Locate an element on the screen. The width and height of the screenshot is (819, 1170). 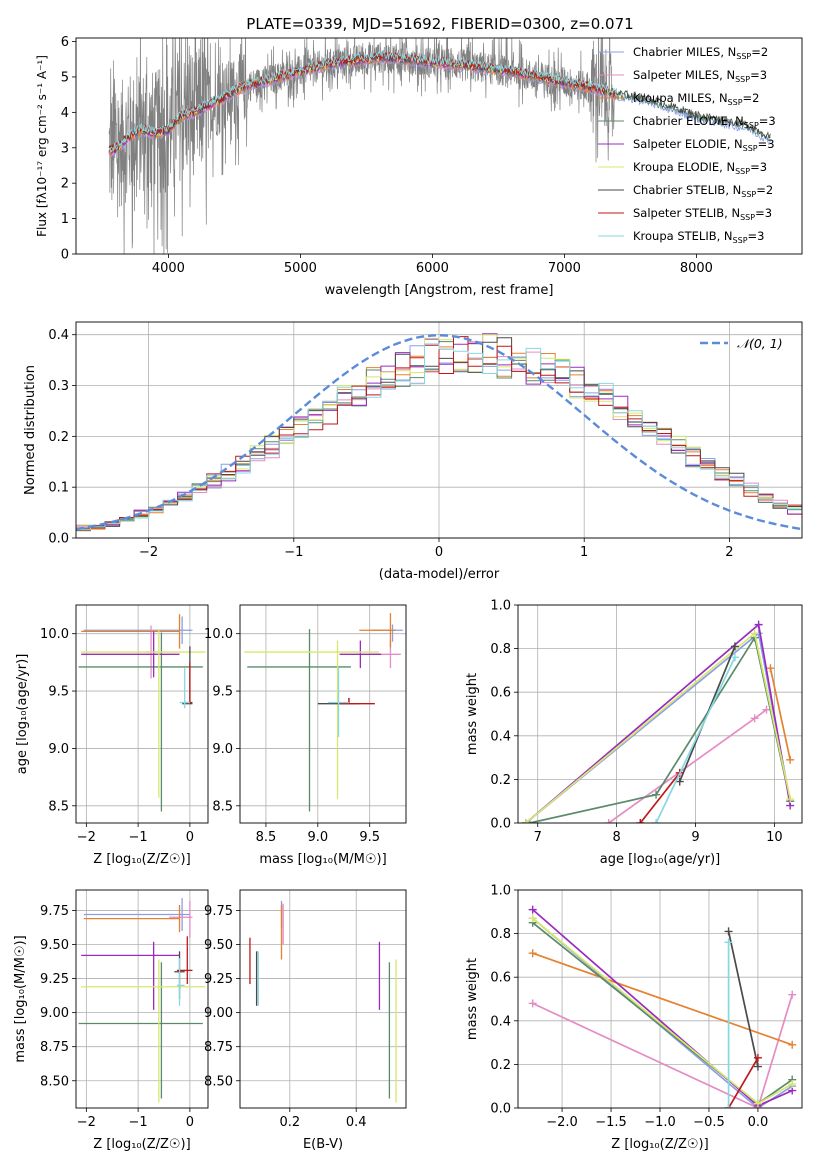
y-tick-label: 9.0 is located at coordinates (58, 749).